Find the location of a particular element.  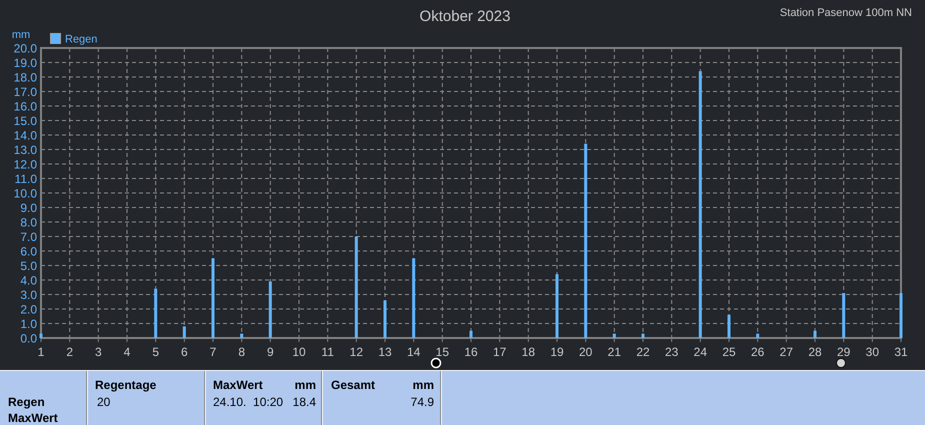

x-tick-label: 3 is located at coordinates (98, 352).